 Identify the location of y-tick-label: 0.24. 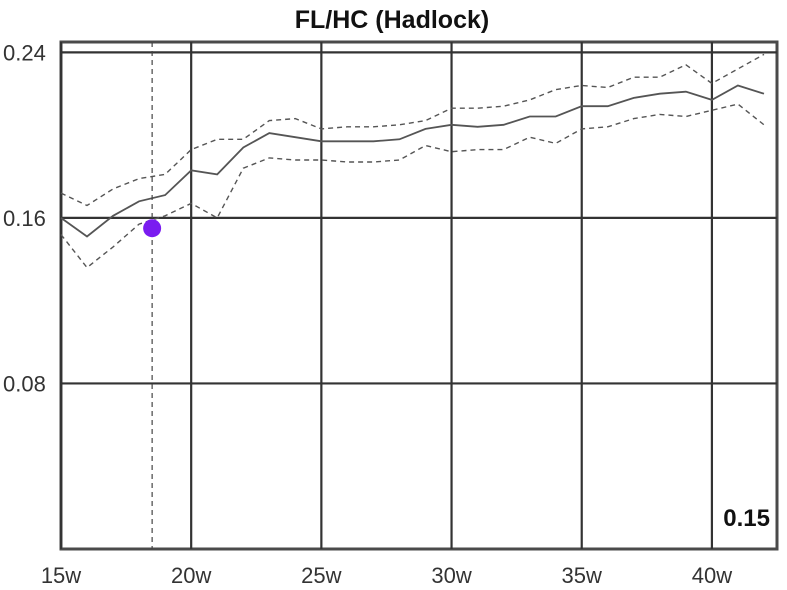
(24, 52).